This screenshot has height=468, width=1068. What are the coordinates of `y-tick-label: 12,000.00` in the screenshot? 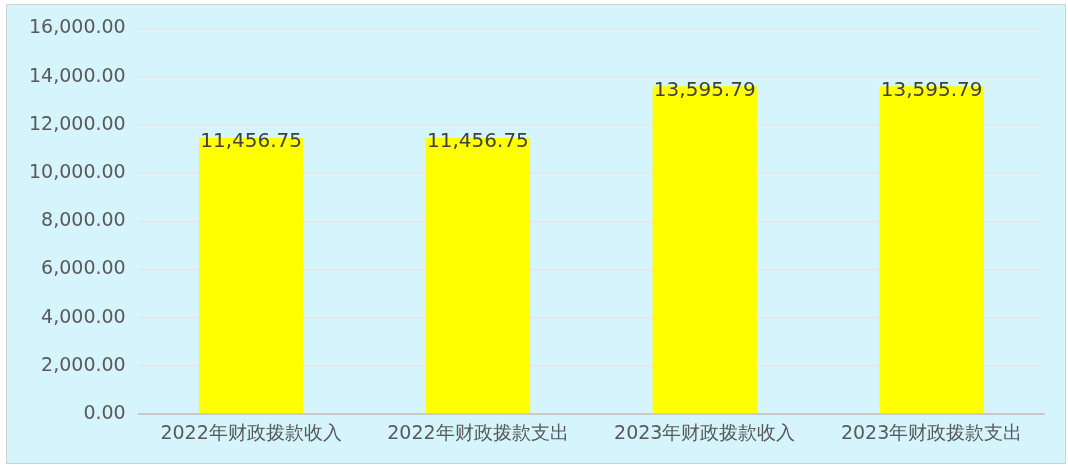 It's located at (77, 122).